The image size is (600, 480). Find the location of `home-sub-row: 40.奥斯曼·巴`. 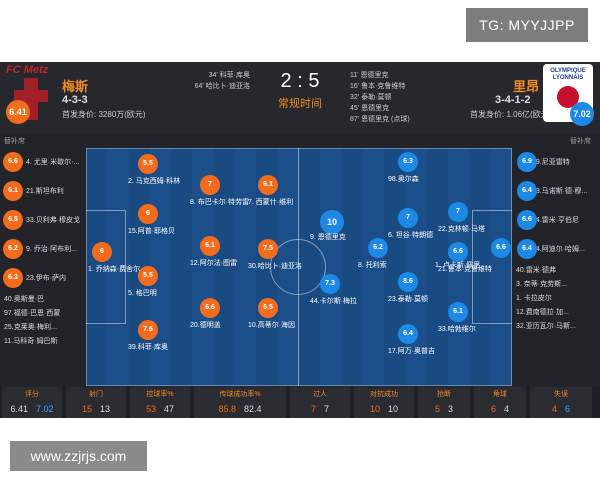

home-sub-row: 40.奥斯曼·巴 is located at coordinates (43, 300).